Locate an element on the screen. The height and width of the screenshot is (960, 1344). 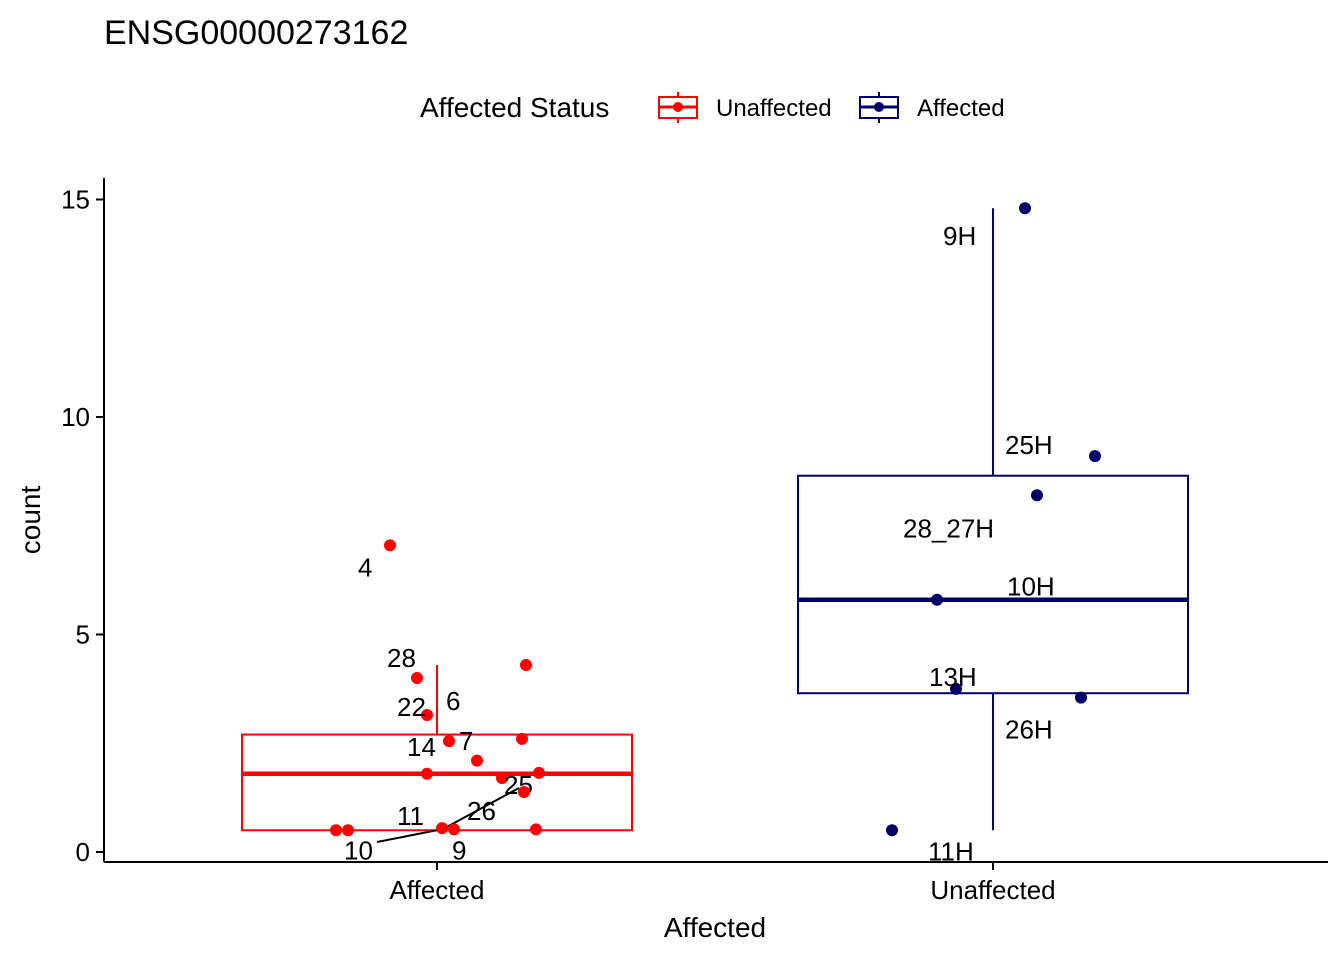
legend-entry-affected: Affected is located at coordinates (932, 107).